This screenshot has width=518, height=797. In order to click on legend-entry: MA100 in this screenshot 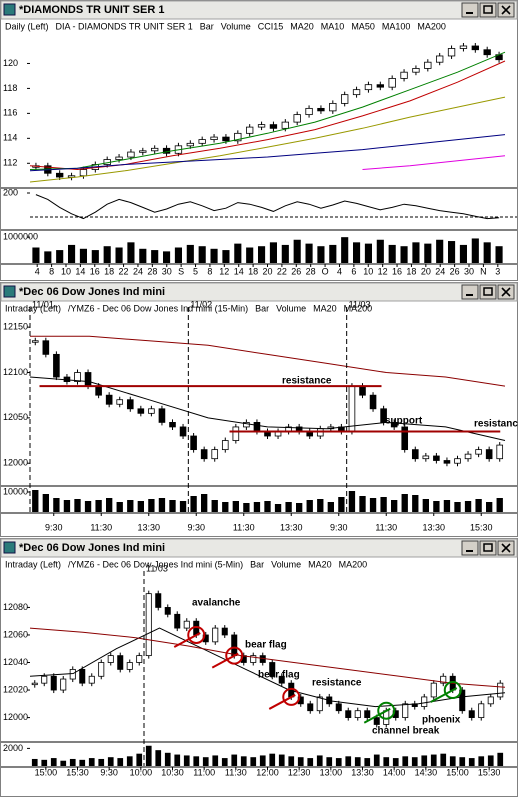, I will do `click(396, 26)`.